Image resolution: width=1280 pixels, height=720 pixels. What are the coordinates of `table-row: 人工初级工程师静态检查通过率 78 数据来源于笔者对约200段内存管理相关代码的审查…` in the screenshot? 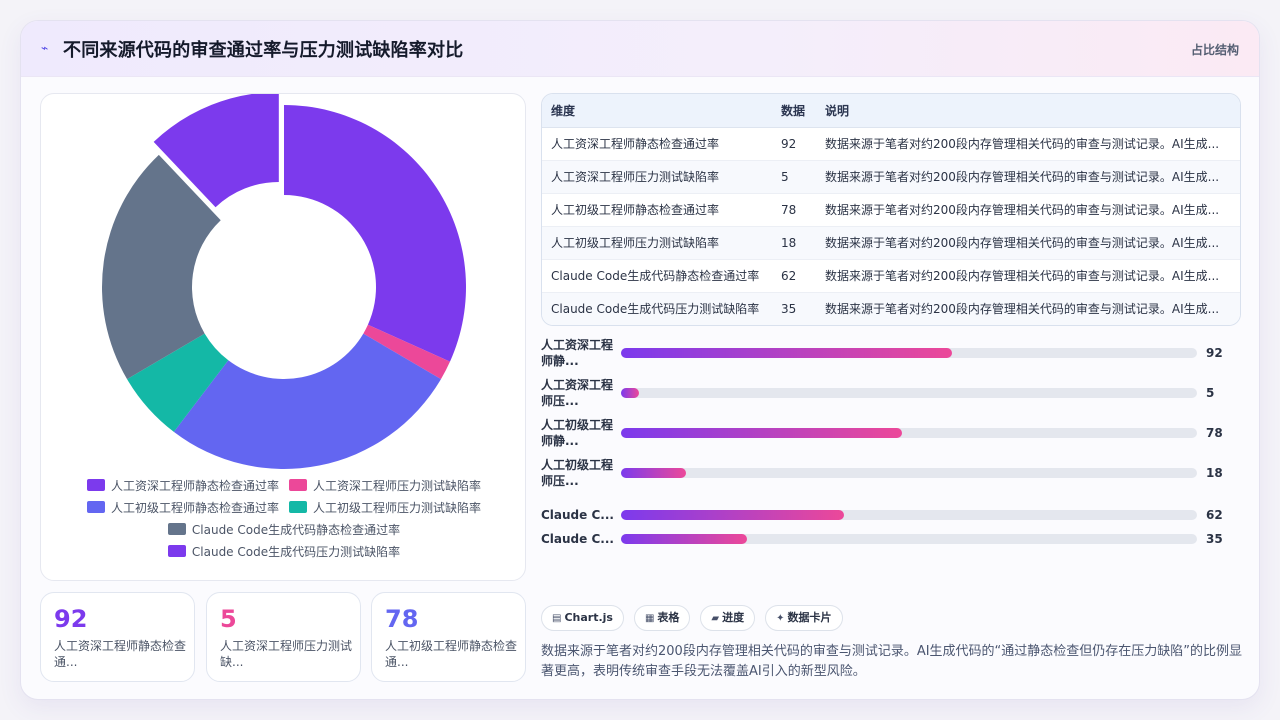 It's located at (891, 210).